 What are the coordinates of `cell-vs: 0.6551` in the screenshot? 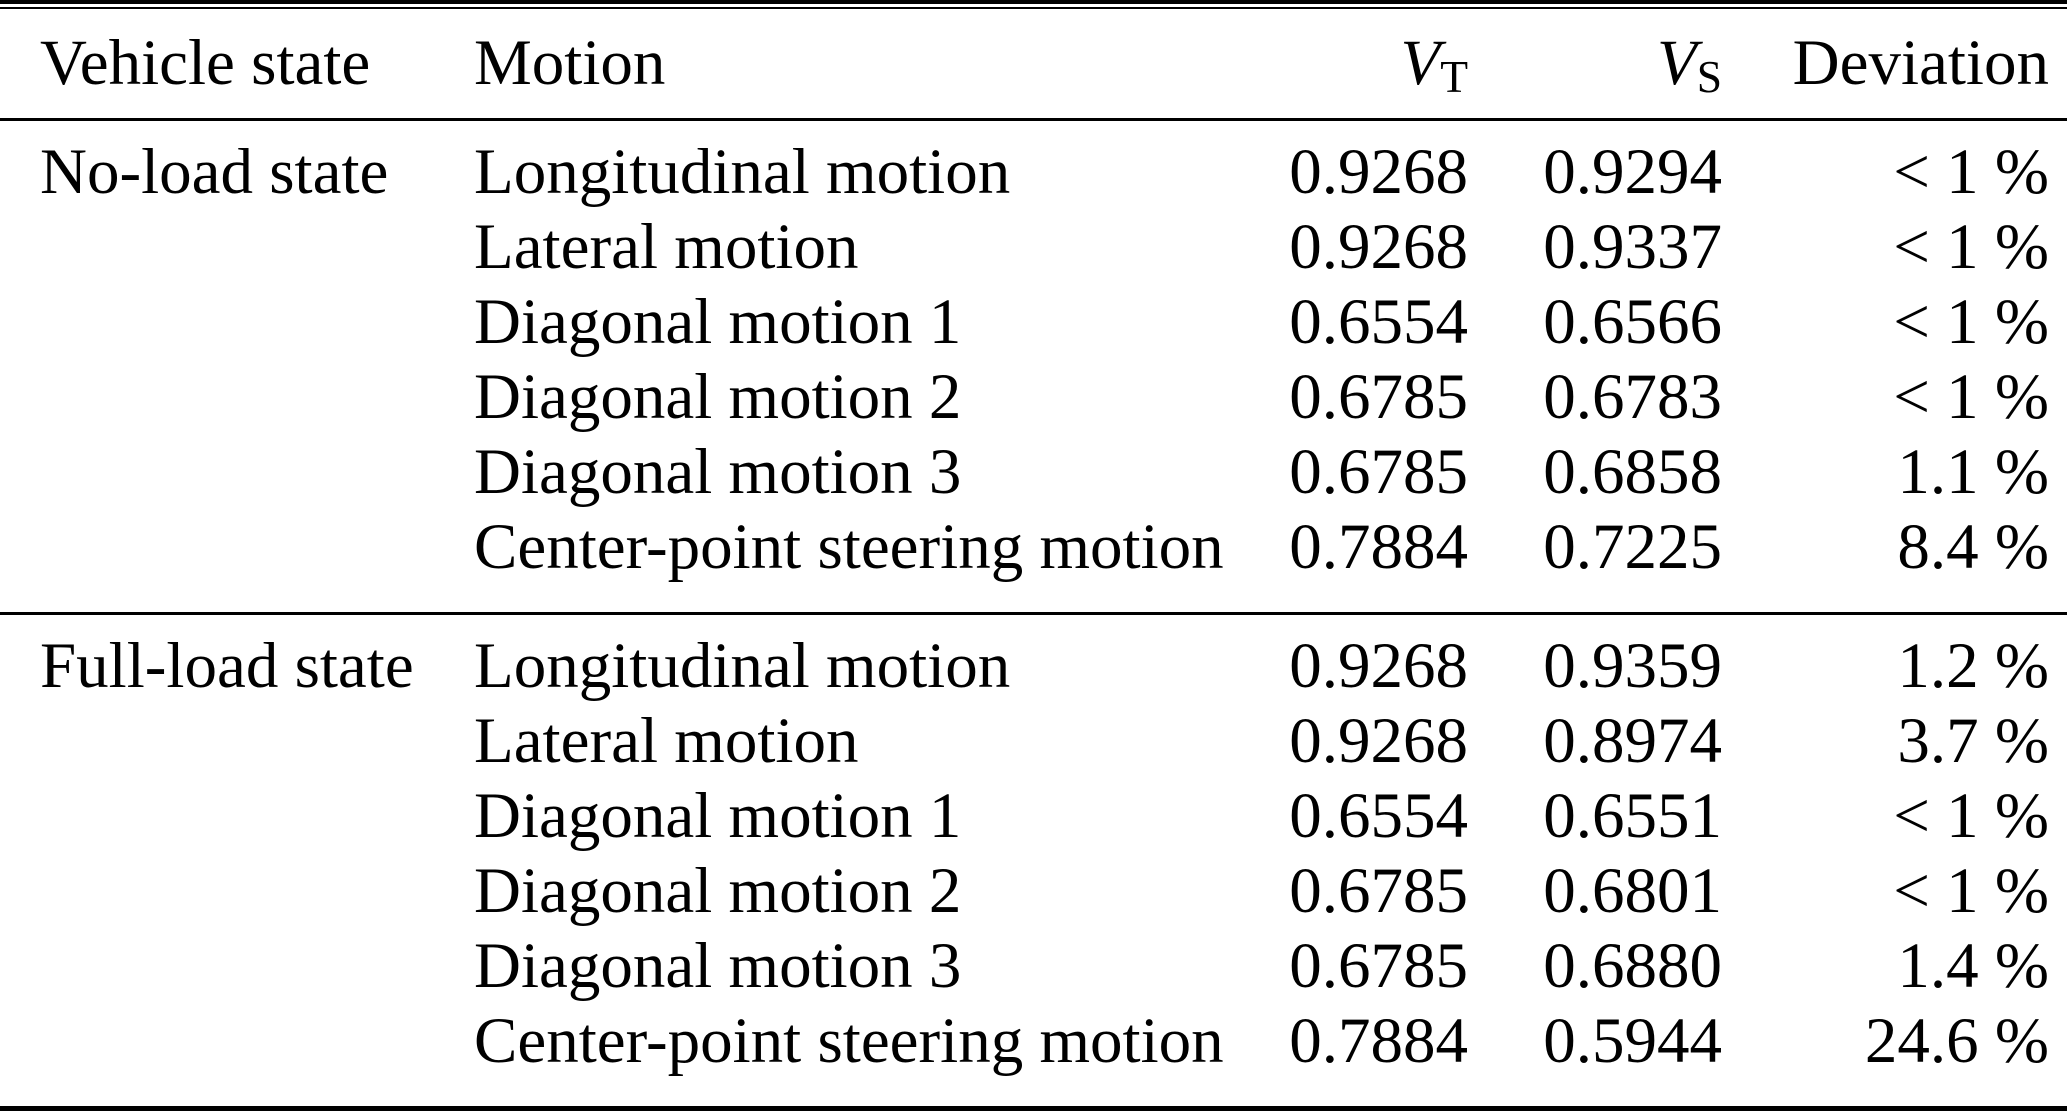 It's located at (1632, 816).